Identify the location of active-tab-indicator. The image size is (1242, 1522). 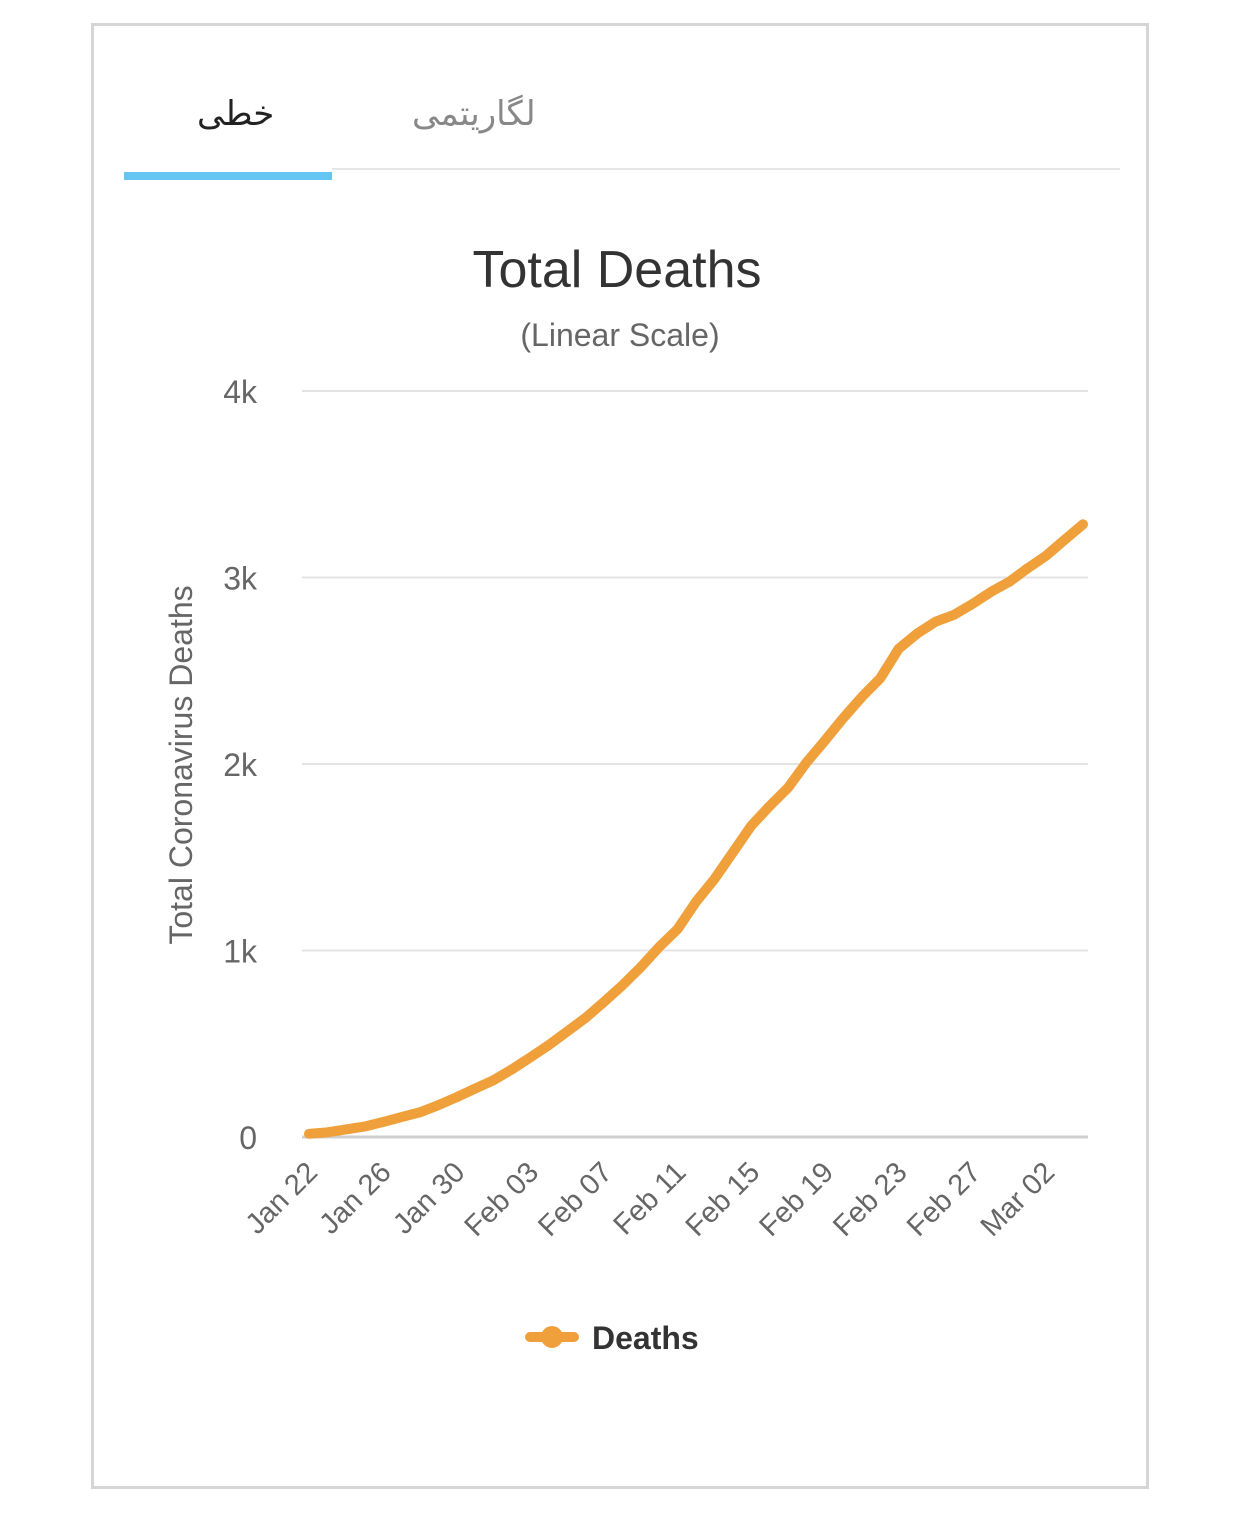
(228, 176).